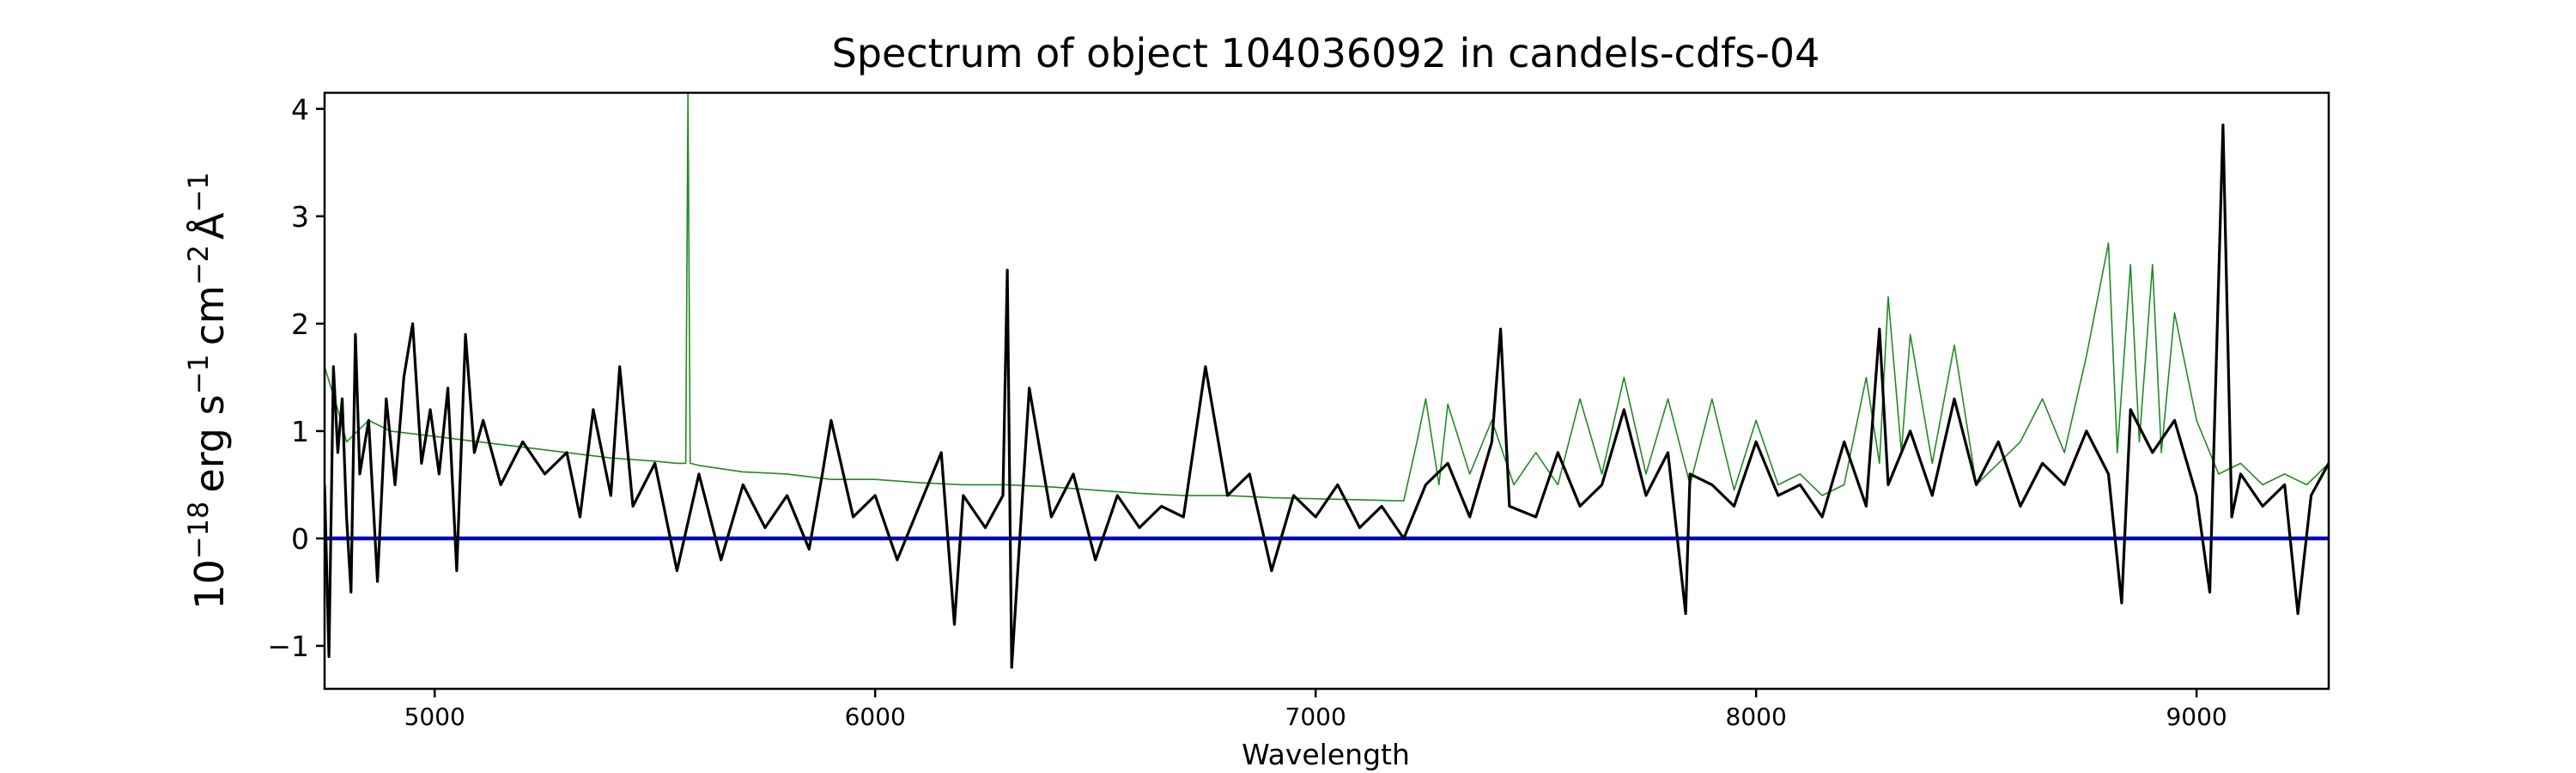 The width and height of the screenshot is (2576, 773). I want to click on y-tick-label: 2, so click(300, 324).